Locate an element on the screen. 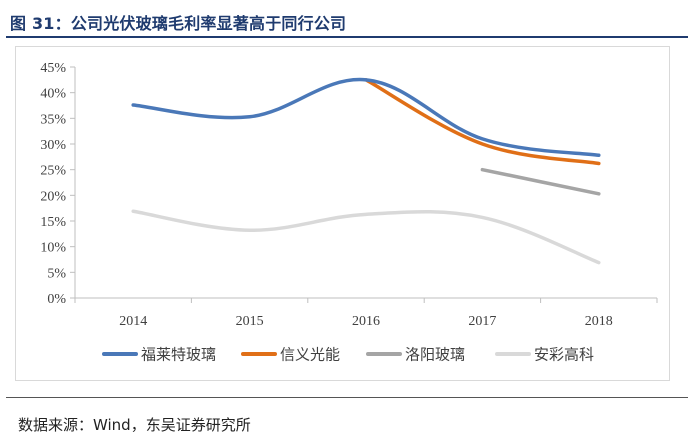 The height and width of the screenshot is (445, 694). y-tick-label: 20% is located at coordinates (53, 196).